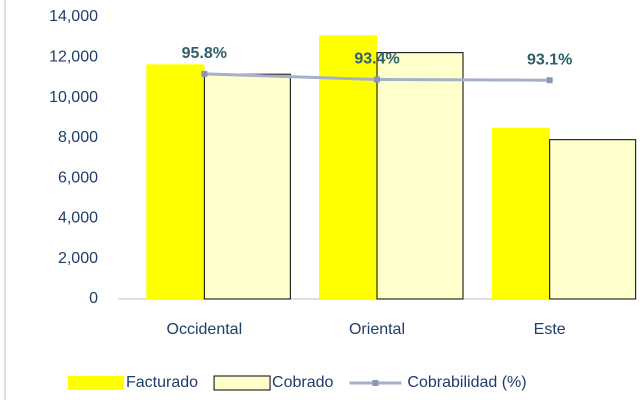 The height and width of the screenshot is (400, 640). What do you see at coordinates (73, 16) in the screenshot?
I see `y-tick-label: 14,000` at bounding box center [73, 16].